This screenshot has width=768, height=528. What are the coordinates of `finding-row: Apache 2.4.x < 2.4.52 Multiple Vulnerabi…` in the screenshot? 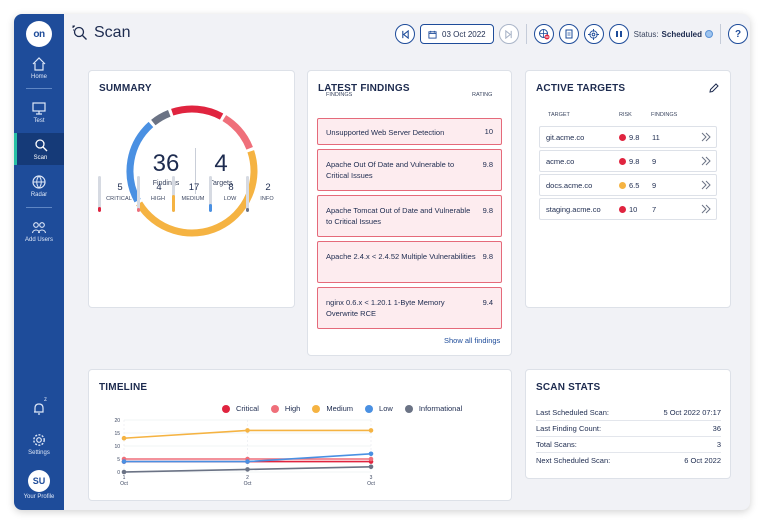 It's located at (409, 262).